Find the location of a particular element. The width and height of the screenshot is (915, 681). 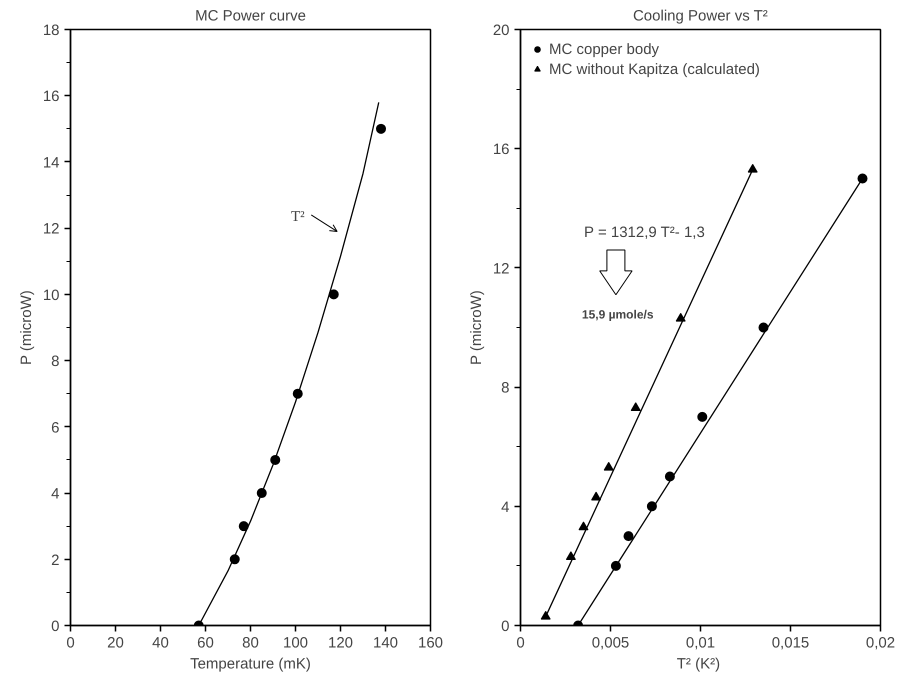

x-axis-title: T² (K²) is located at coordinates (698, 664).